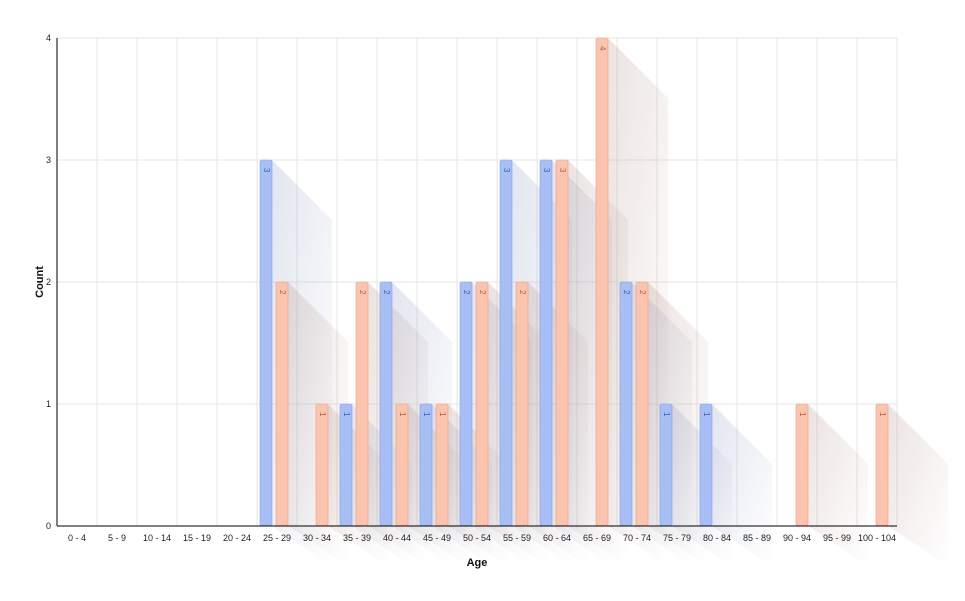 The height and width of the screenshot is (601, 965). Describe the element at coordinates (117, 538) in the screenshot. I see `x-tick-label: 5 - 9` at that location.